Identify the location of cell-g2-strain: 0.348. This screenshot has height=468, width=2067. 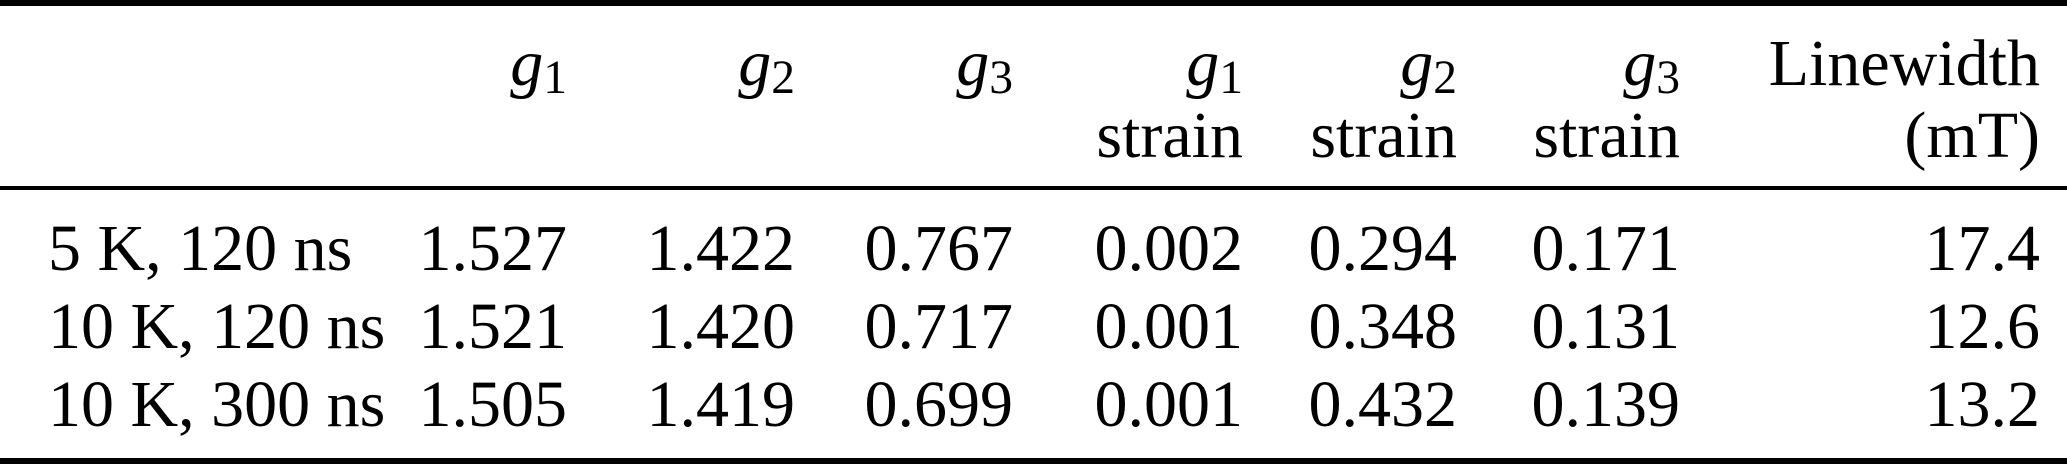
(1383, 326).